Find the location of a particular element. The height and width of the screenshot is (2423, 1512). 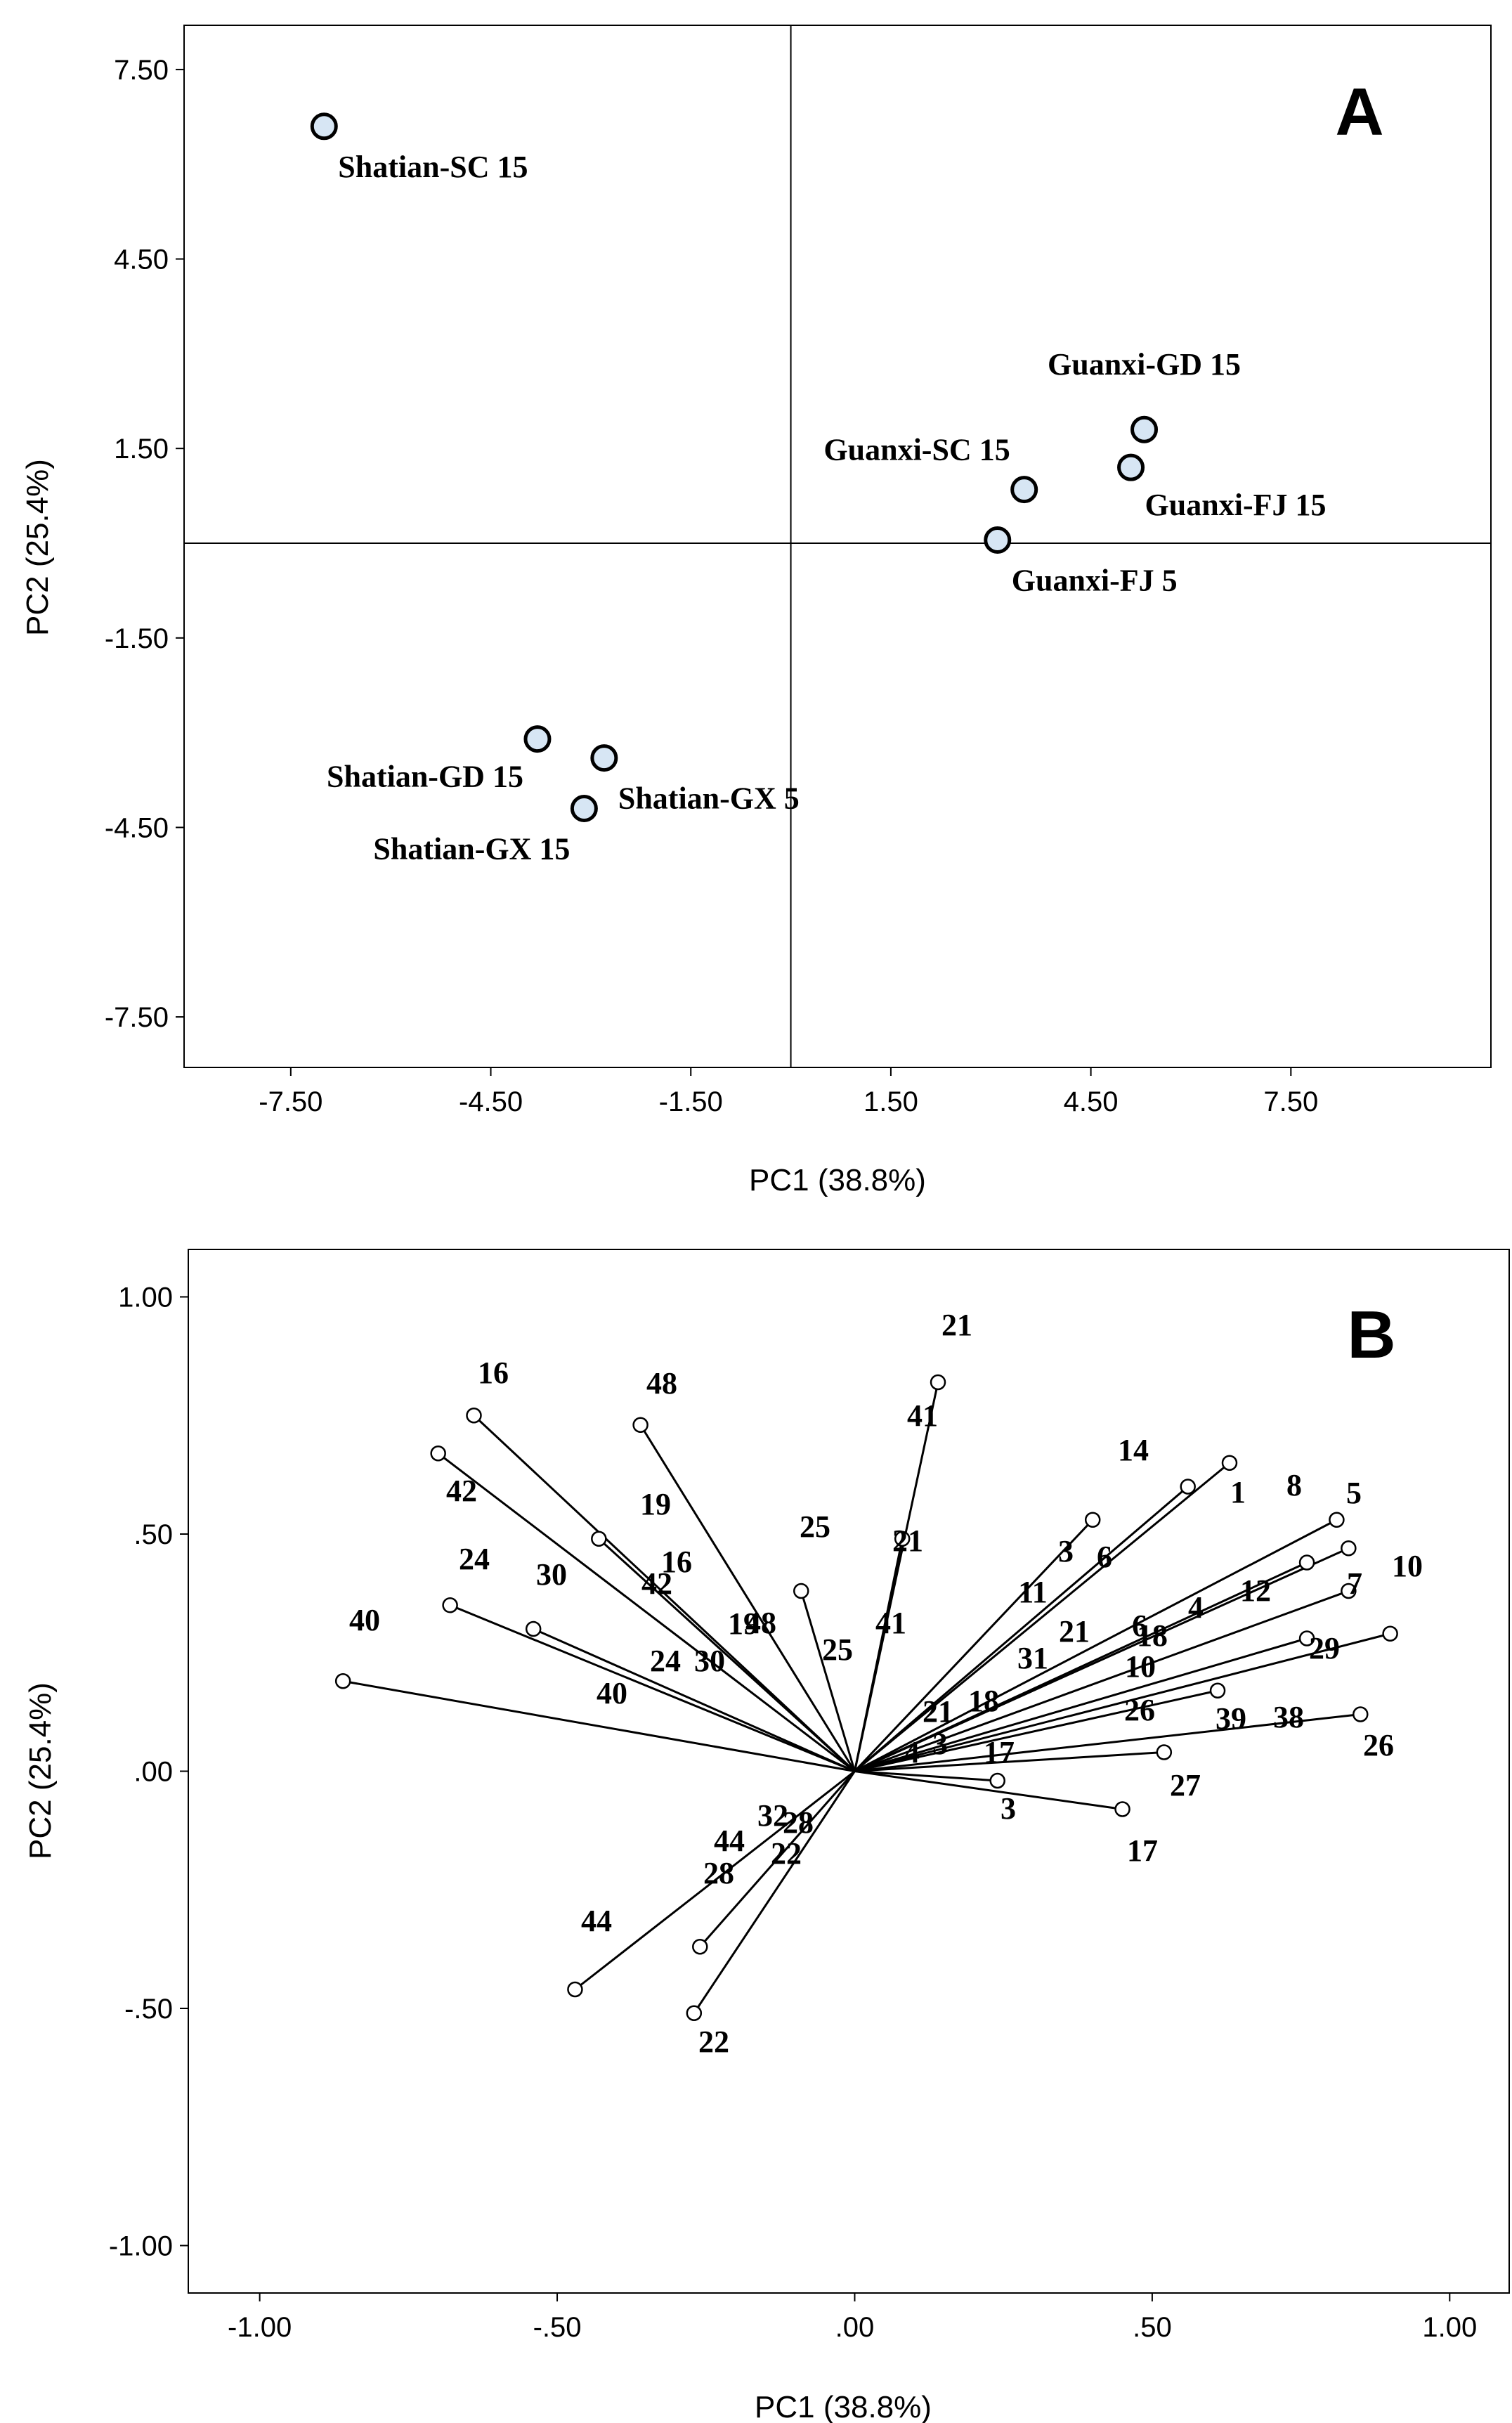

score-point-label: Shatian-GX 15 is located at coordinates (472, 848).